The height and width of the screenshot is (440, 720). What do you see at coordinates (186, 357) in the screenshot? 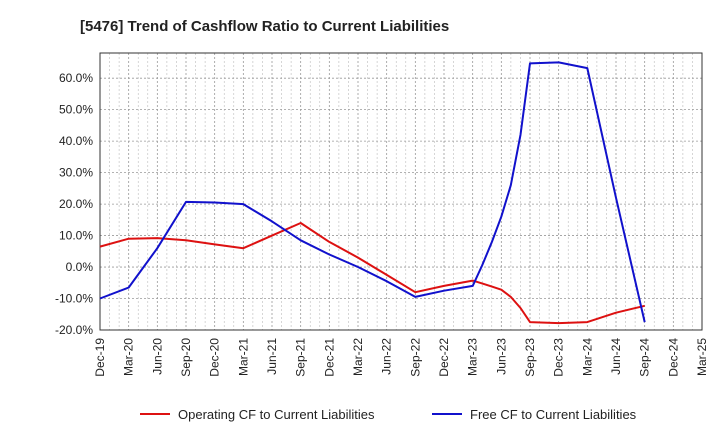
I see `x-tick-label: Sep-20` at bounding box center [186, 357].